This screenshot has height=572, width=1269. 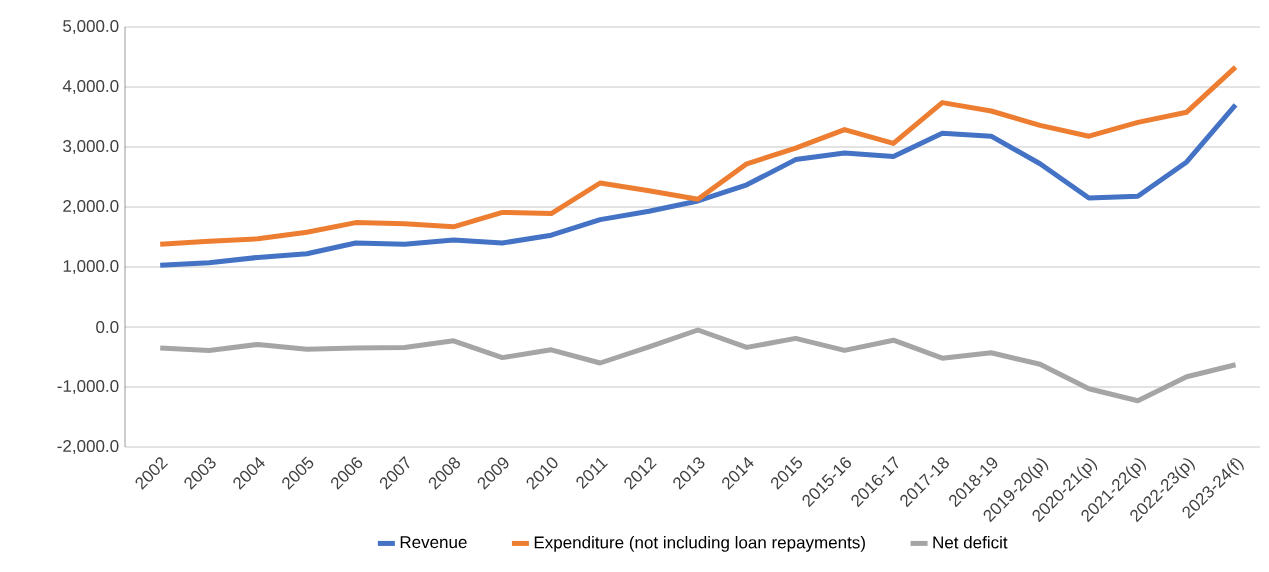 What do you see at coordinates (91, 147) in the screenshot?
I see `y-tick-label: 3,000.0` at bounding box center [91, 147].